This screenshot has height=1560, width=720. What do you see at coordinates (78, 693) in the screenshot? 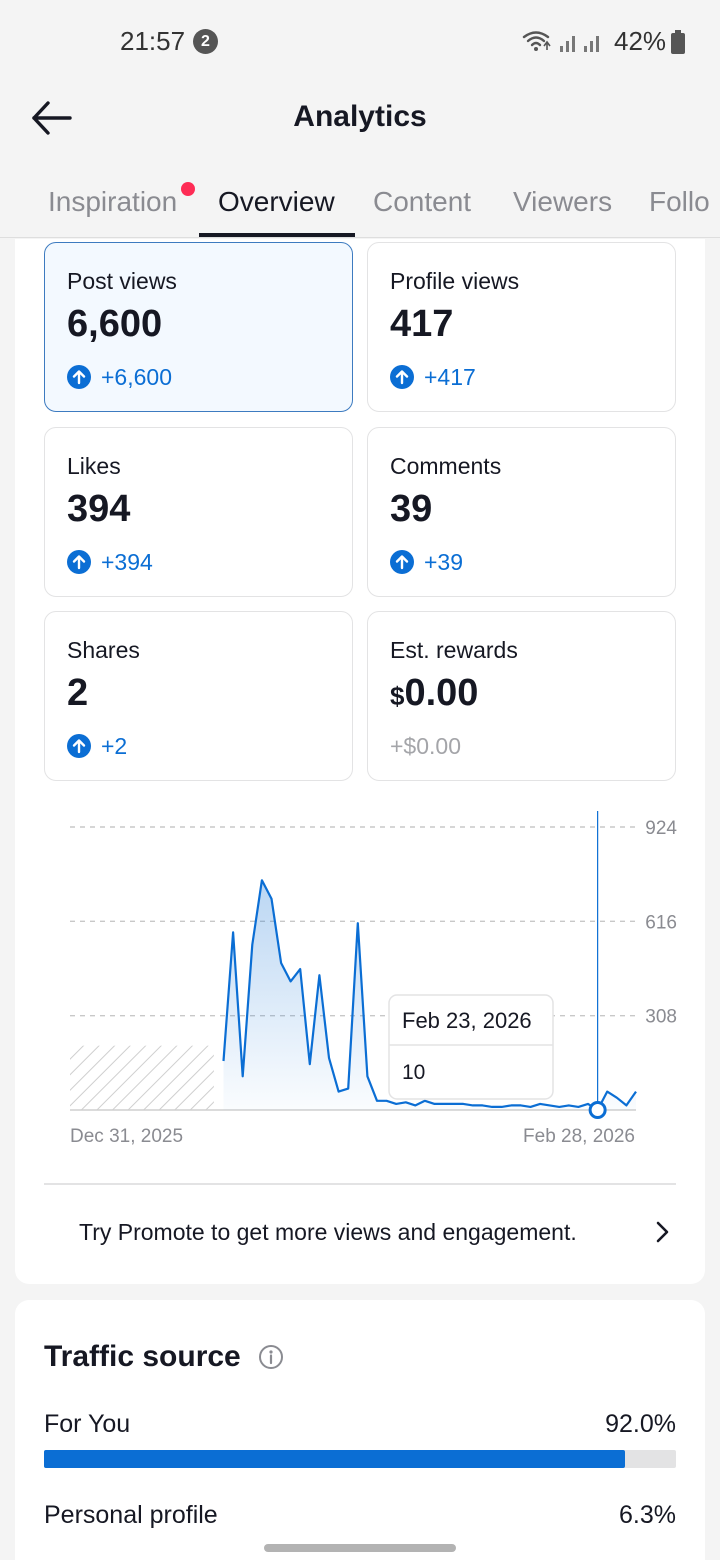
I see `metric-value: 2` at bounding box center [78, 693].